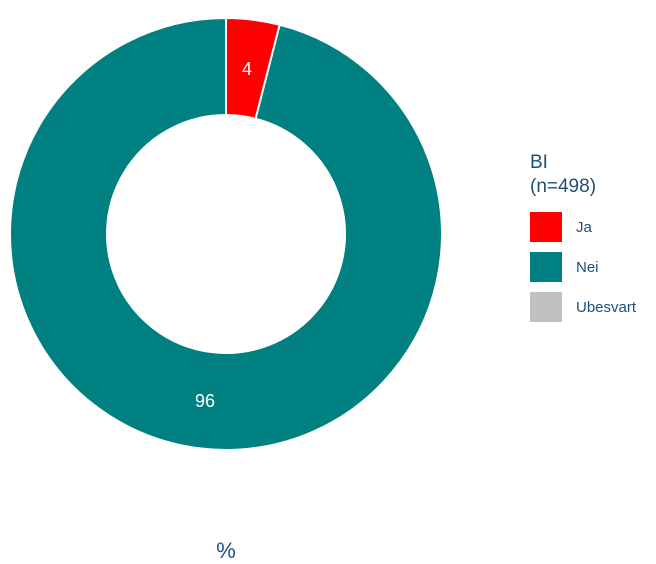 This screenshot has height=564, width=656. What do you see at coordinates (546, 307) in the screenshot?
I see `legend-swatch-ubesvart` at bounding box center [546, 307].